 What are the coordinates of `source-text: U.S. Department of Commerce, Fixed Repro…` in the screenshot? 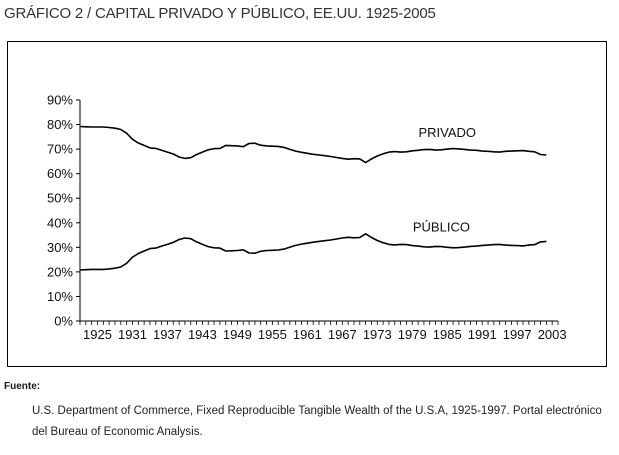 It's located at (317, 421).